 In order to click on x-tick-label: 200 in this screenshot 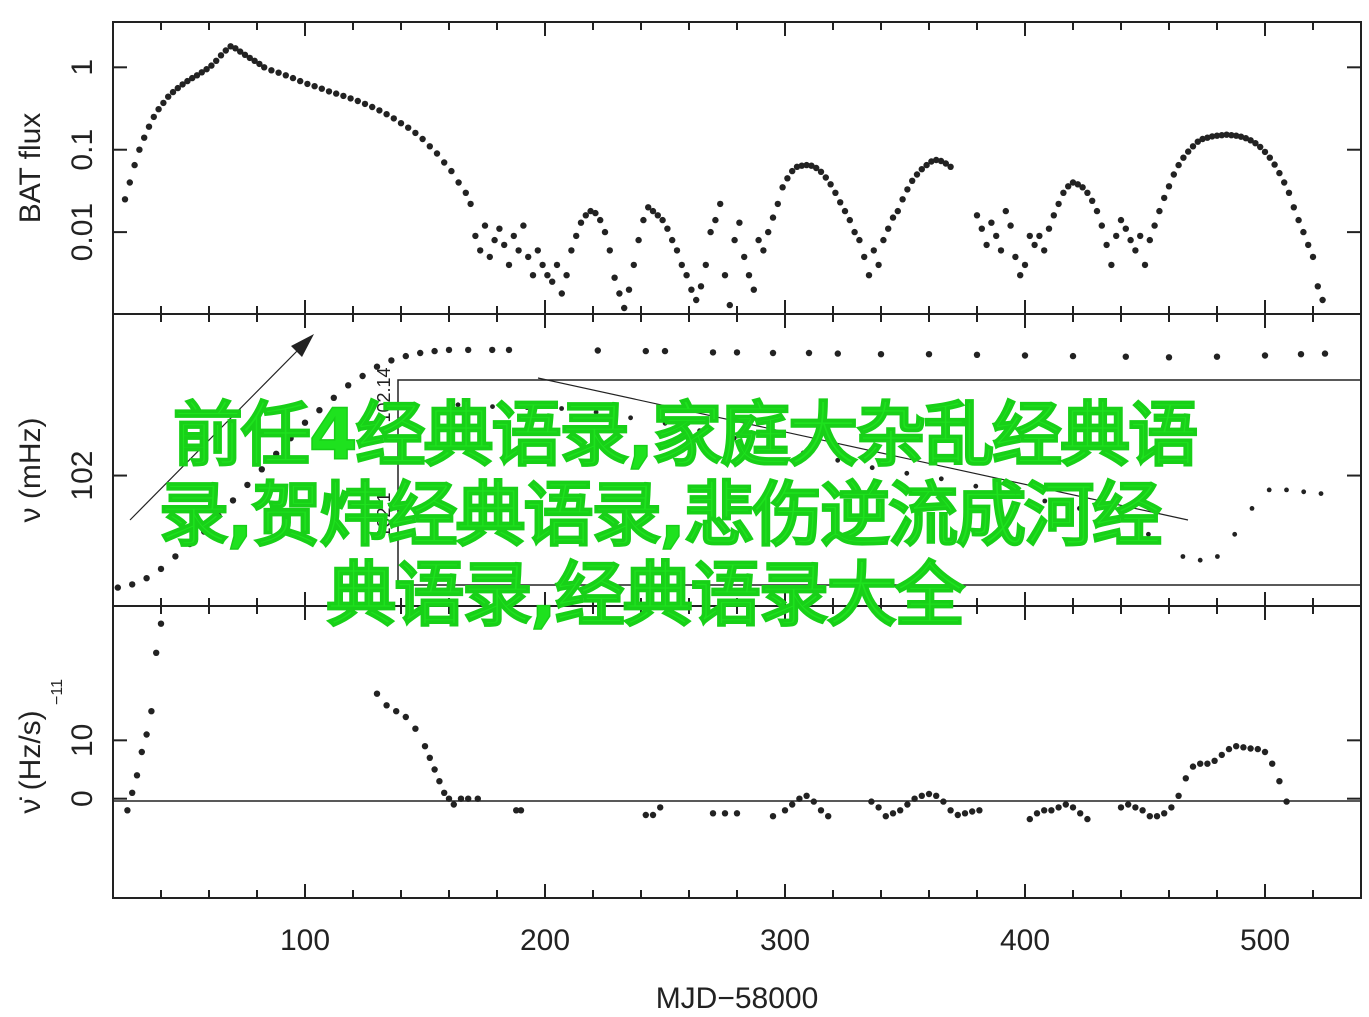, I will do `click(545, 940)`.